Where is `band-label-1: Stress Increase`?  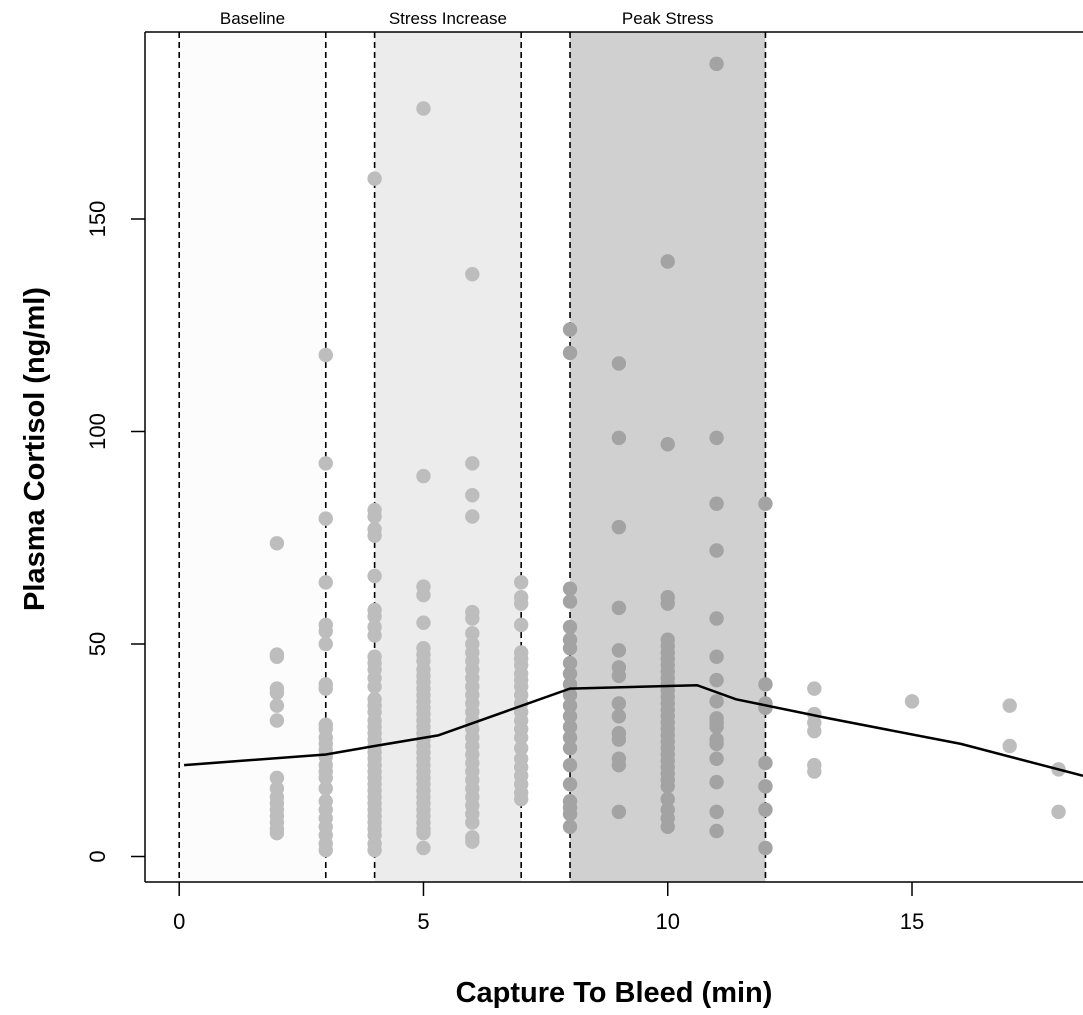 band-label-1: Stress Increase is located at coordinates (448, 18).